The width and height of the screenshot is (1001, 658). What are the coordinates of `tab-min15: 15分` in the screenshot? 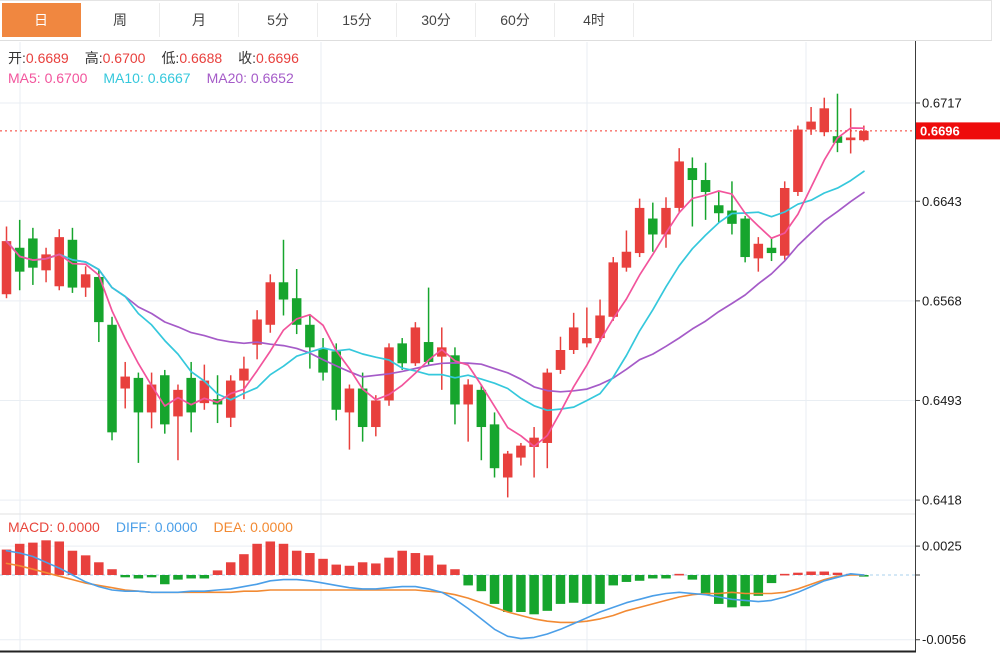 It's located at (357, 20).